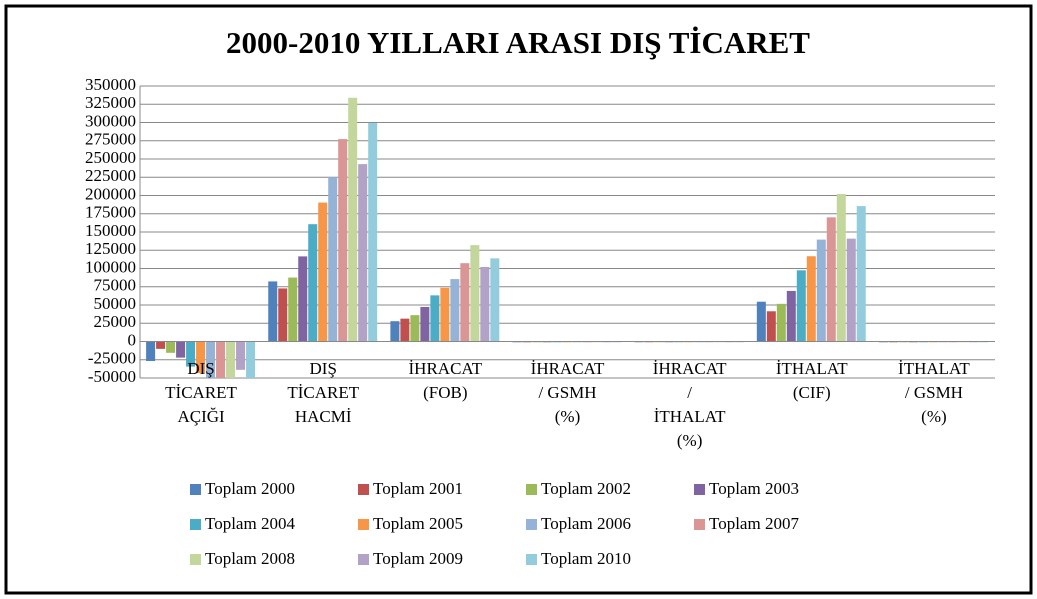 This screenshot has width=1037, height=599. I want to click on y-tick-label: 250000, so click(110, 157).